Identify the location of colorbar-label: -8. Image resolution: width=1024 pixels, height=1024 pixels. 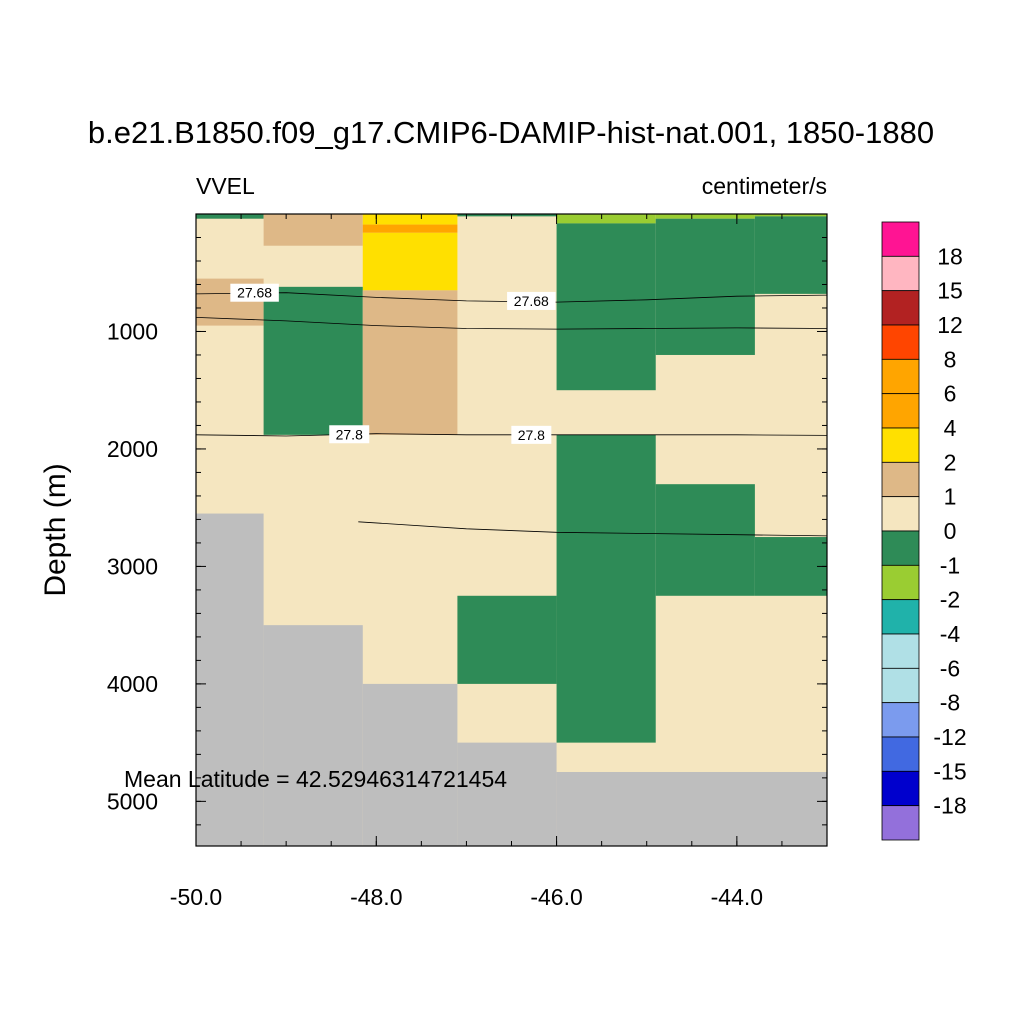
(950, 703).